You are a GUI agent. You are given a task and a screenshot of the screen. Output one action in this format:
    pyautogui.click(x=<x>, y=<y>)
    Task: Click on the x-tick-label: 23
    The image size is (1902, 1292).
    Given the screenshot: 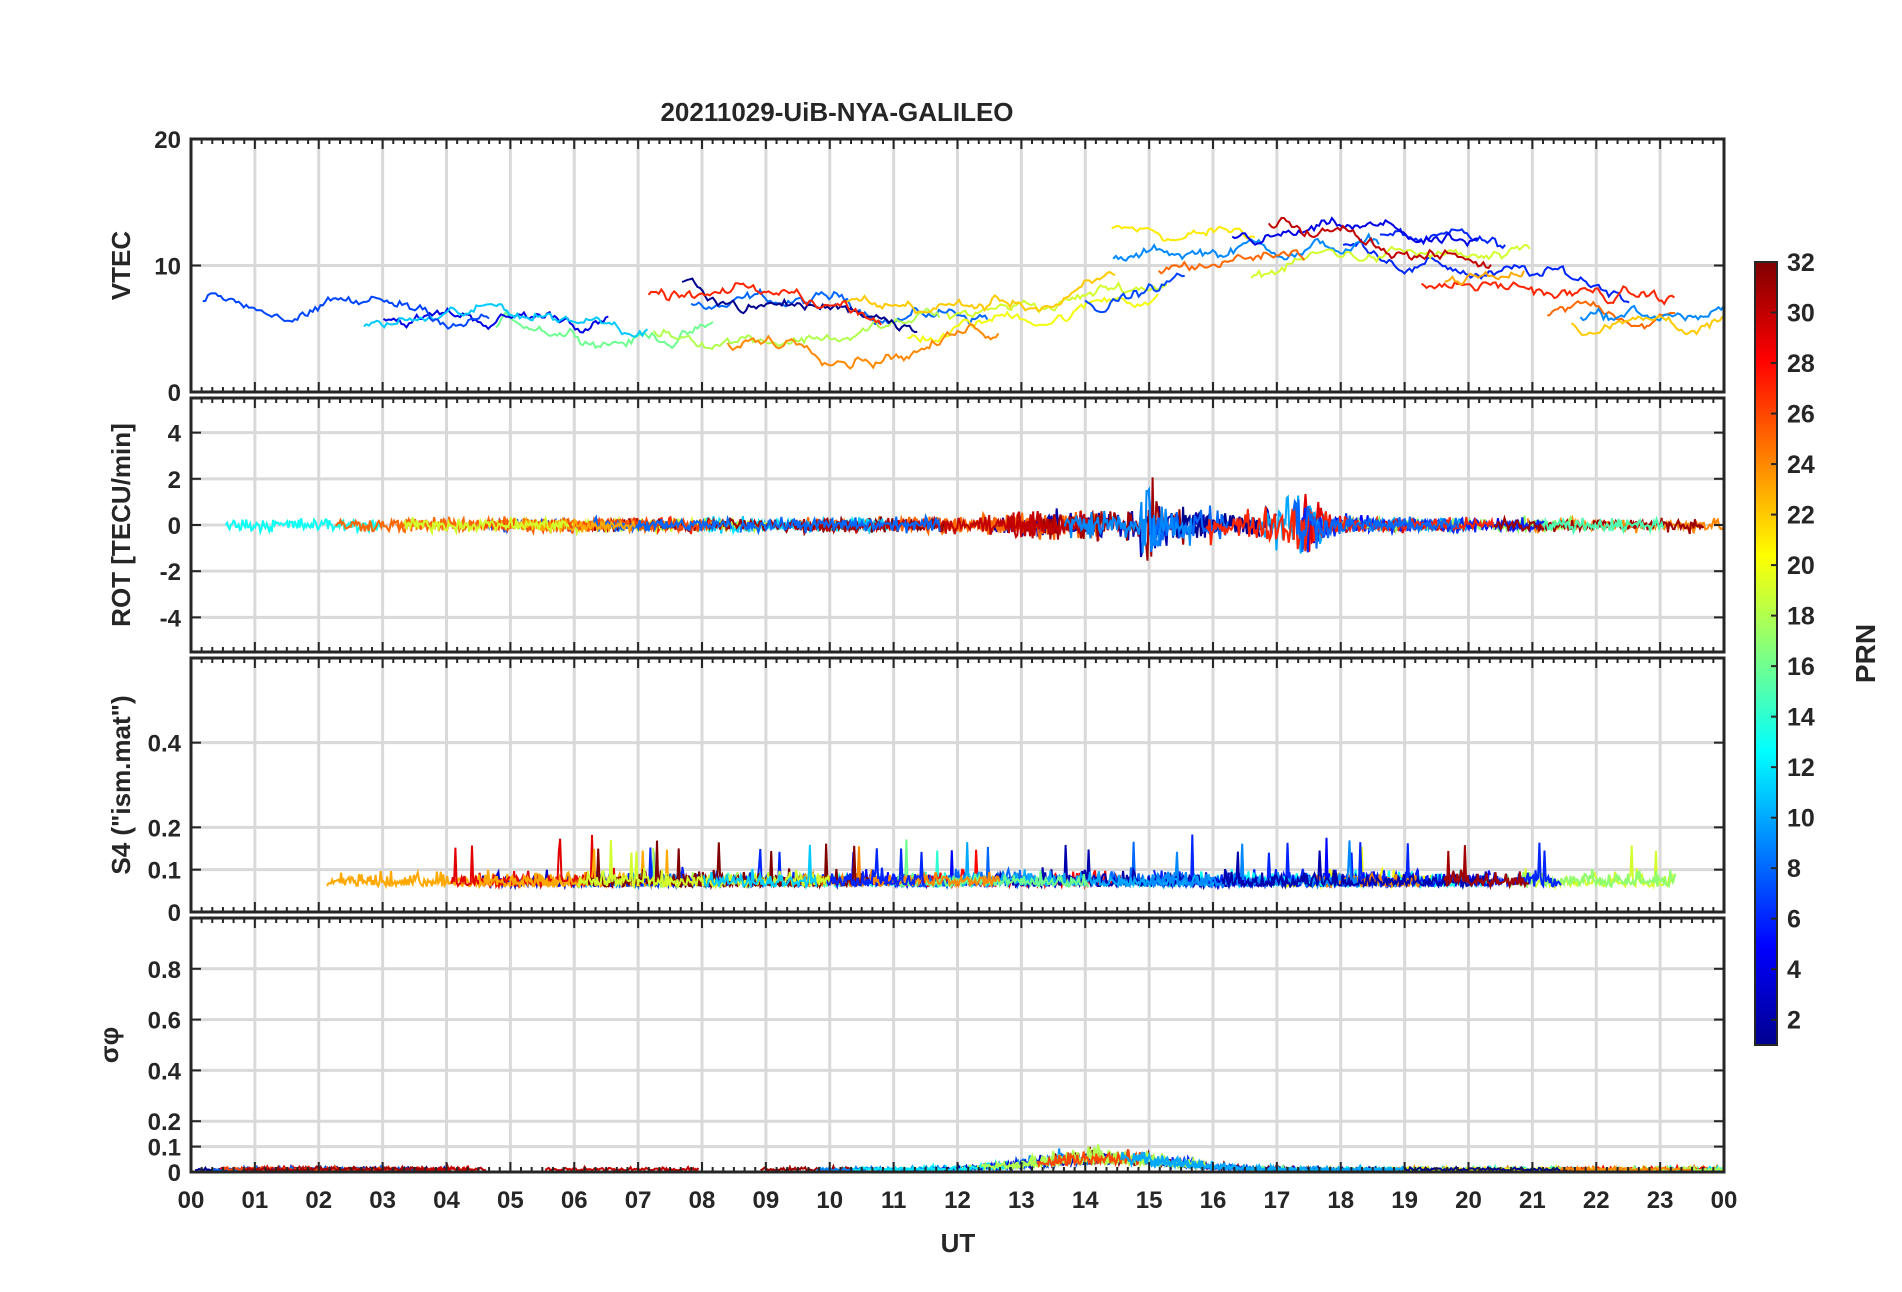 What is the action you would take?
    pyautogui.click(x=1660, y=1200)
    